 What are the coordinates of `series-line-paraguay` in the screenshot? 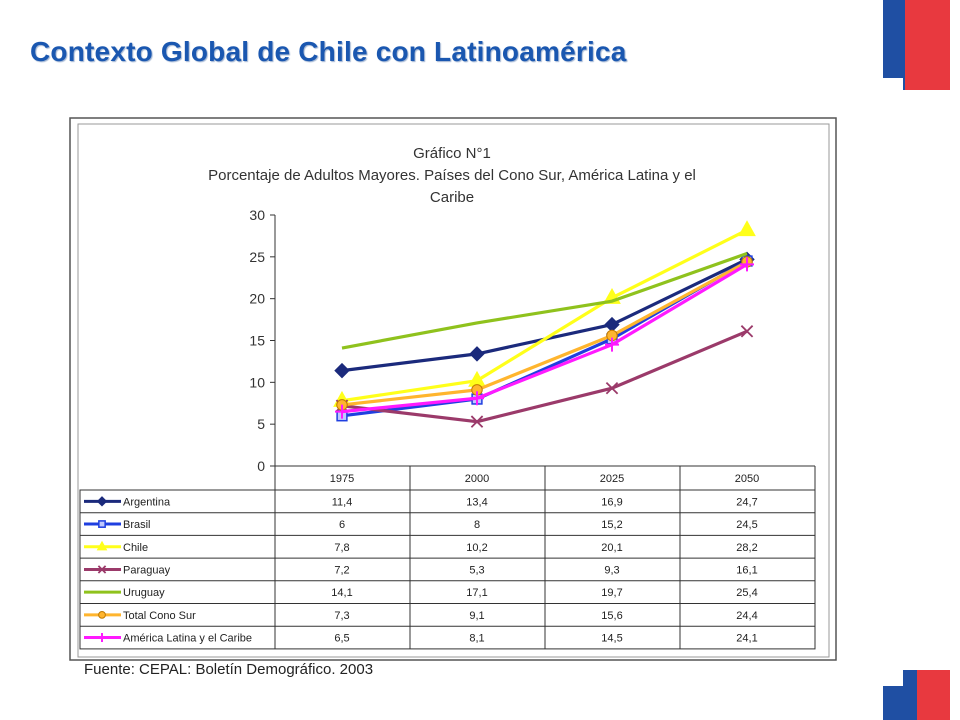 It's located at (544, 376).